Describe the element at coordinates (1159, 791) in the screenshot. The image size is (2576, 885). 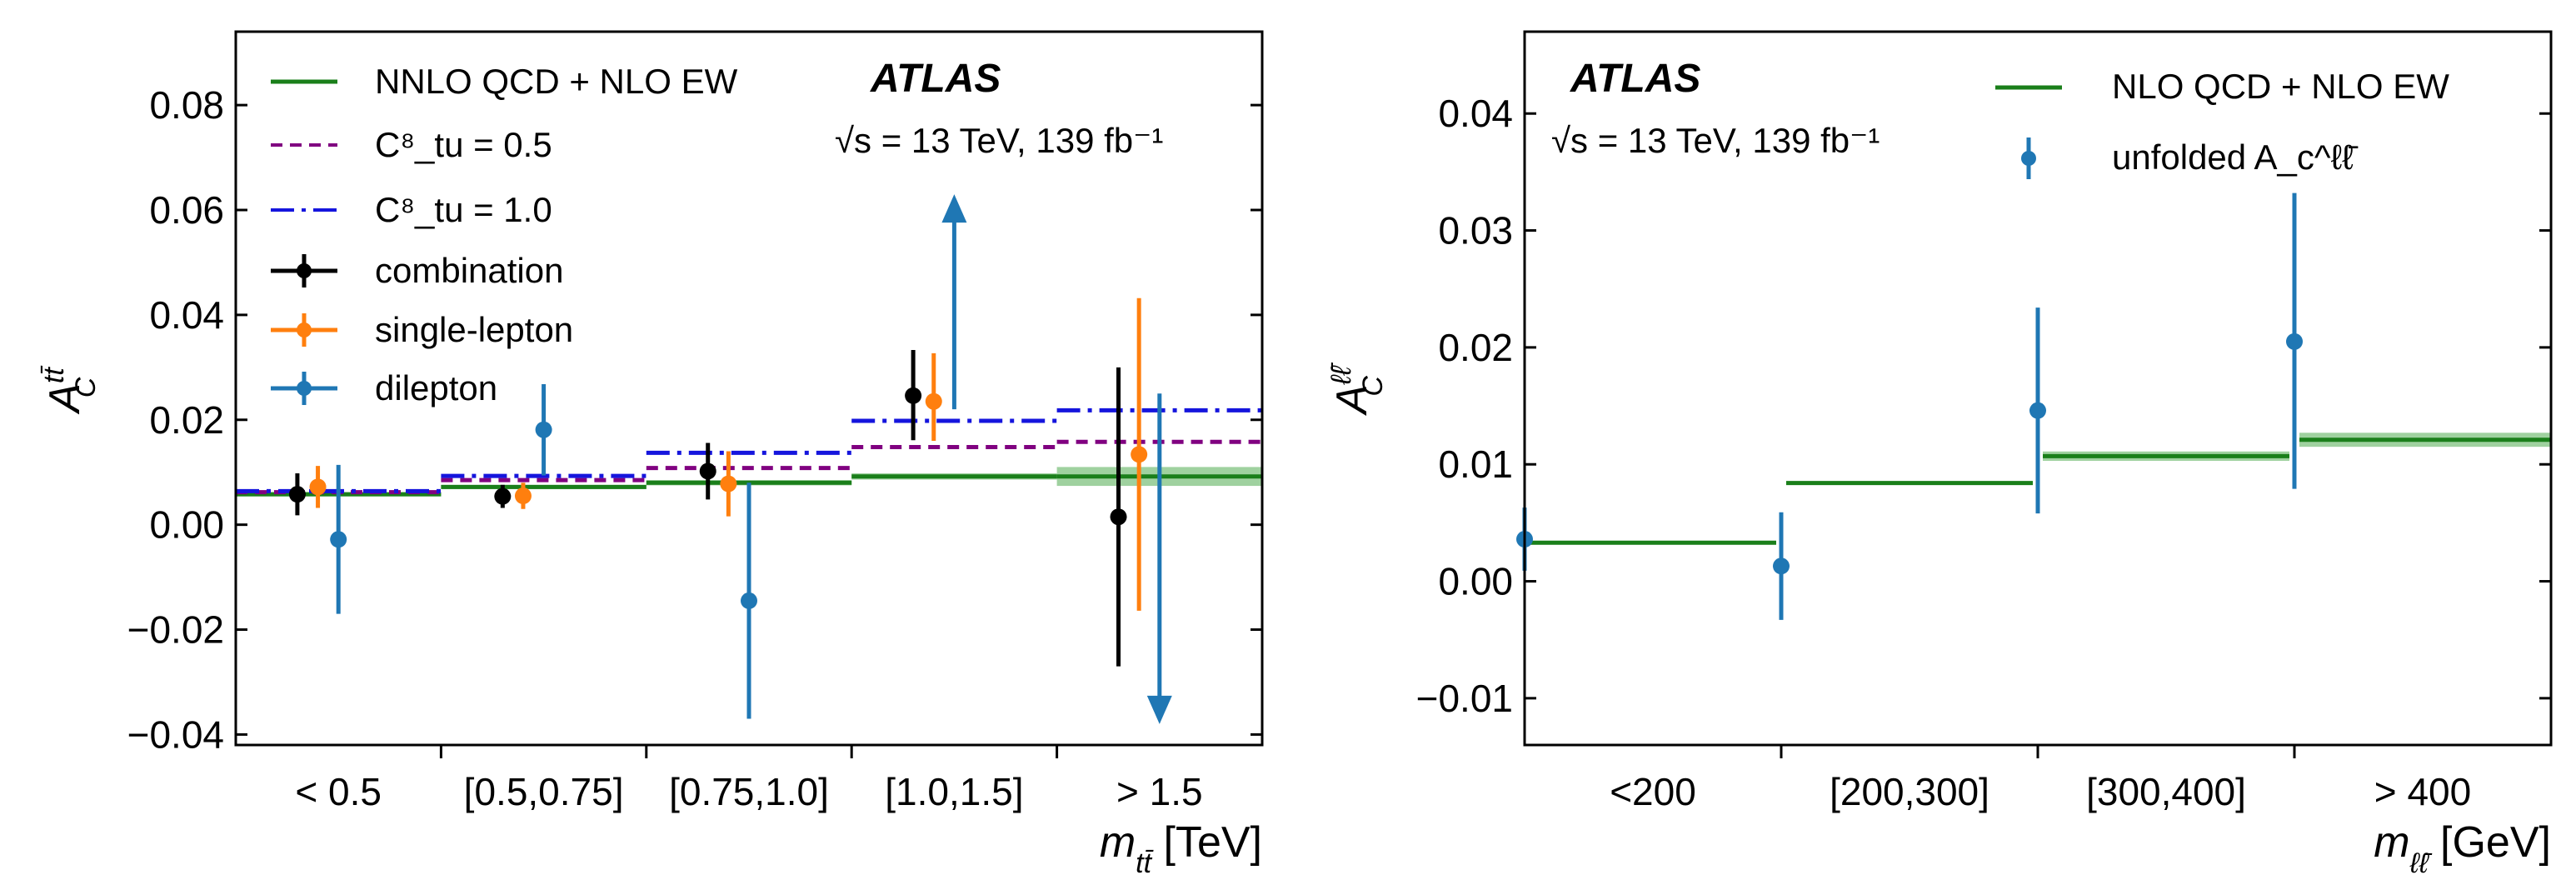
I see `left-category-label: > 1.5` at that location.